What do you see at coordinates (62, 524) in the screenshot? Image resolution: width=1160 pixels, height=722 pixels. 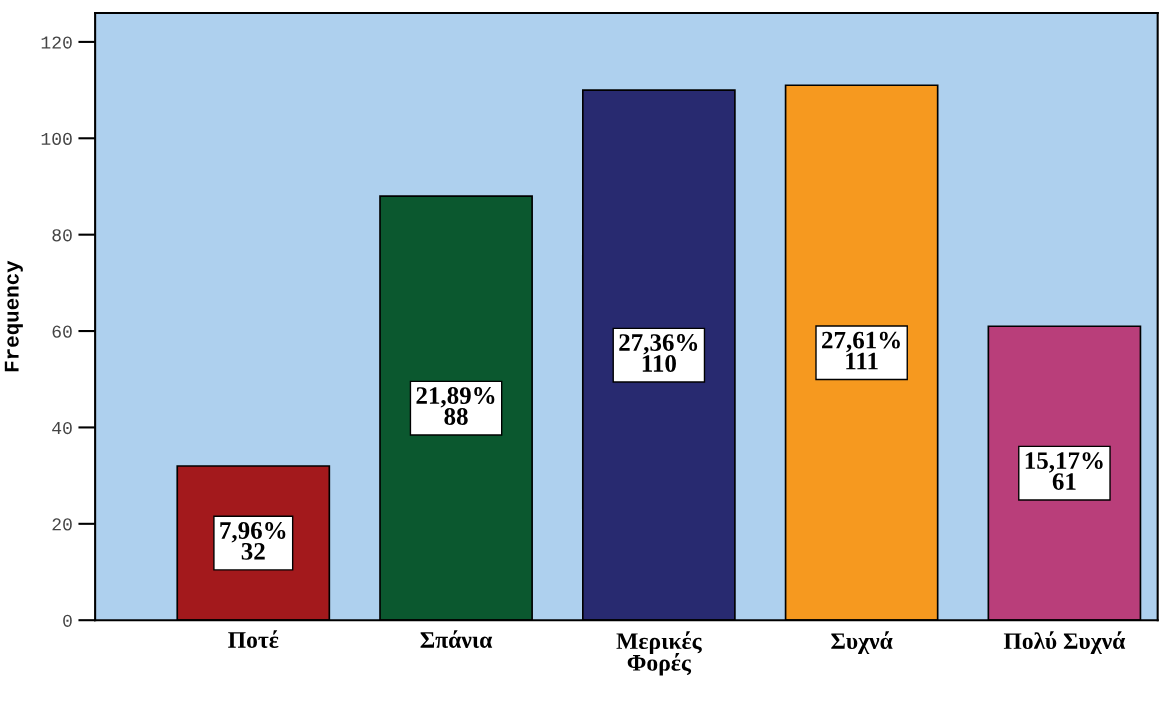 I see `y-tick-label: 20` at bounding box center [62, 524].